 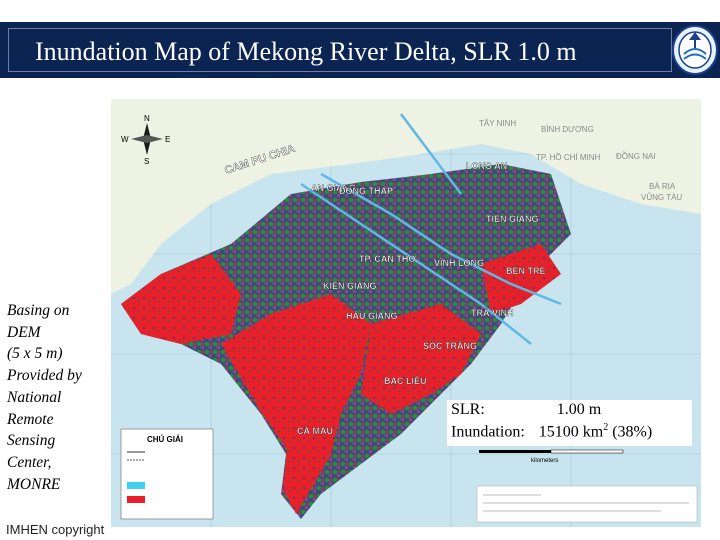 What do you see at coordinates (450, 345) in the screenshot?
I see `label-soc-trang: SÓC TRĂNG` at bounding box center [450, 345].